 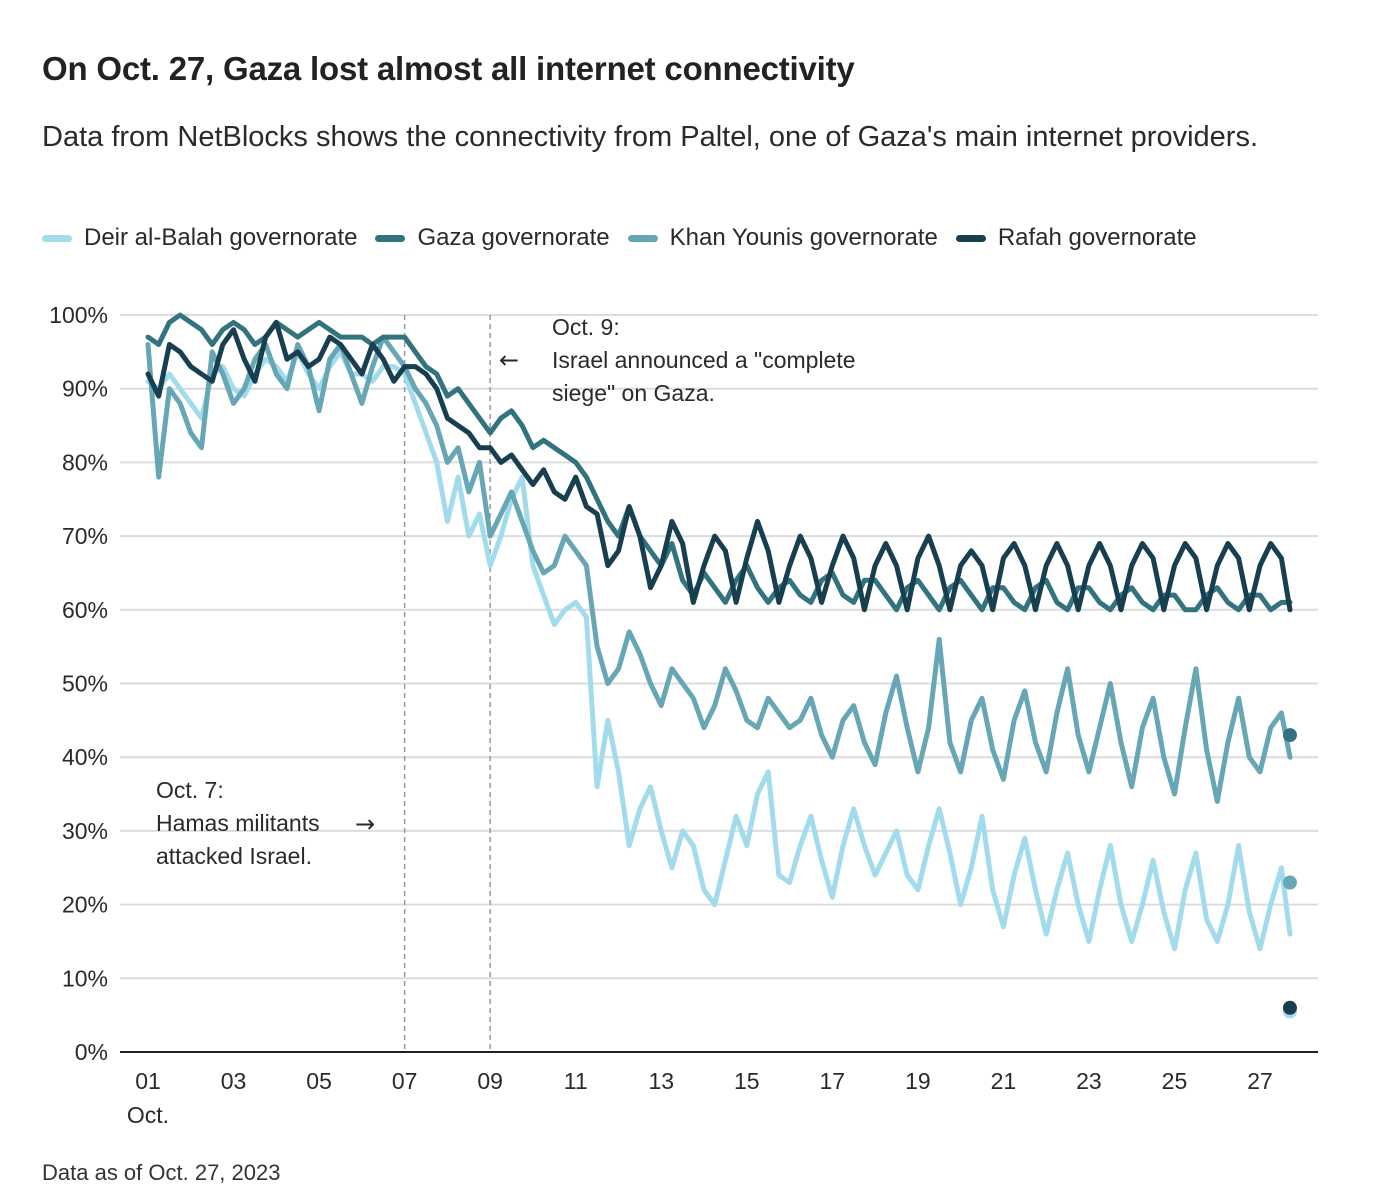 I want to click on y-tick-label: 90%, so click(x=85, y=389).